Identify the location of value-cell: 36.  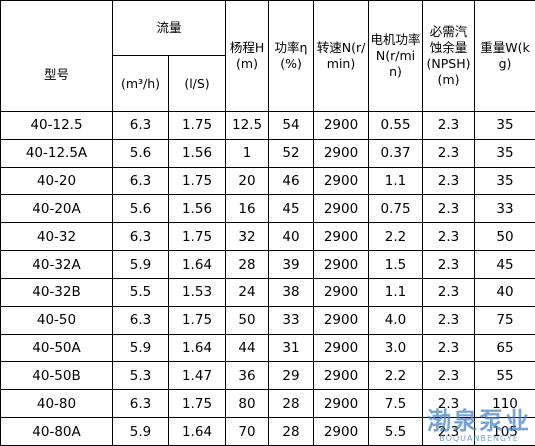
(247, 376).